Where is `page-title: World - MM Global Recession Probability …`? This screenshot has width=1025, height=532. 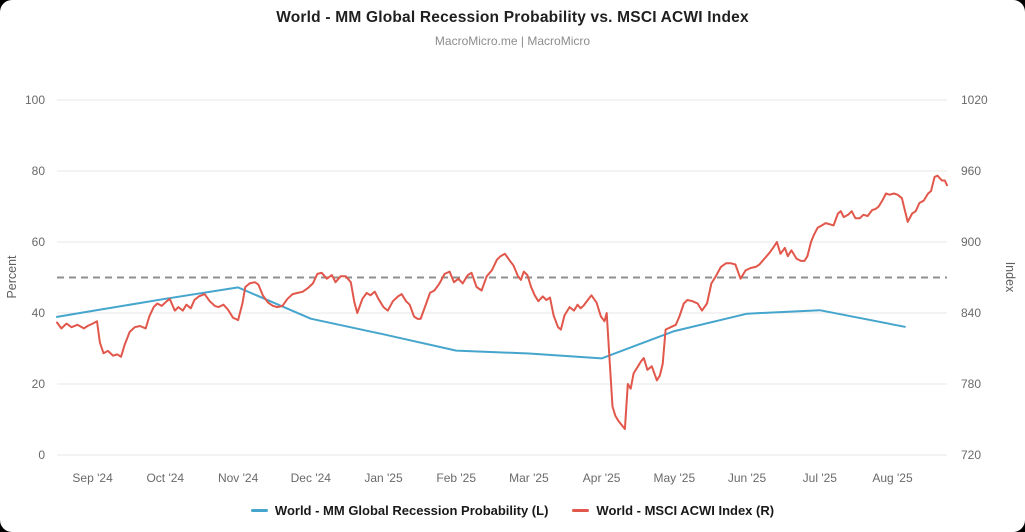
page-title: World - MM Global Recession Probability … is located at coordinates (512, 17).